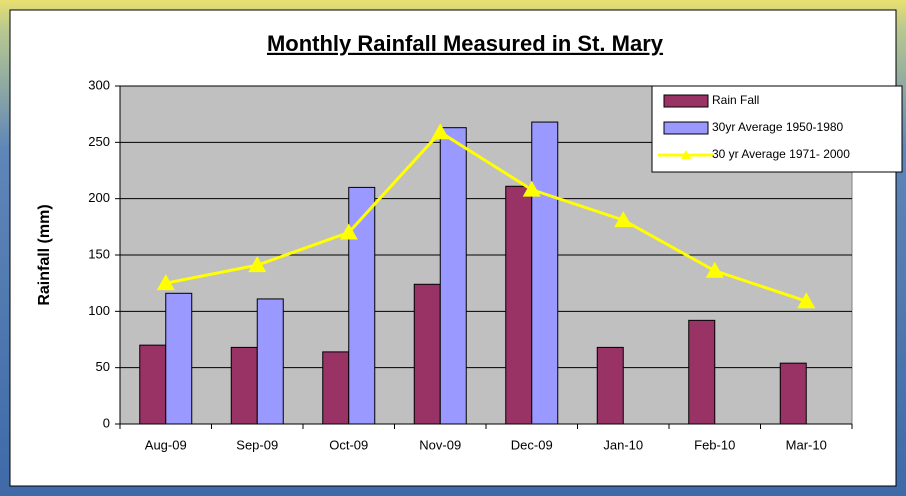 The image size is (906, 496). Describe the element at coordinates (781, 154) in the screenshot. I see `legend-label: 30 yr Average 1971- 2000` at that location.